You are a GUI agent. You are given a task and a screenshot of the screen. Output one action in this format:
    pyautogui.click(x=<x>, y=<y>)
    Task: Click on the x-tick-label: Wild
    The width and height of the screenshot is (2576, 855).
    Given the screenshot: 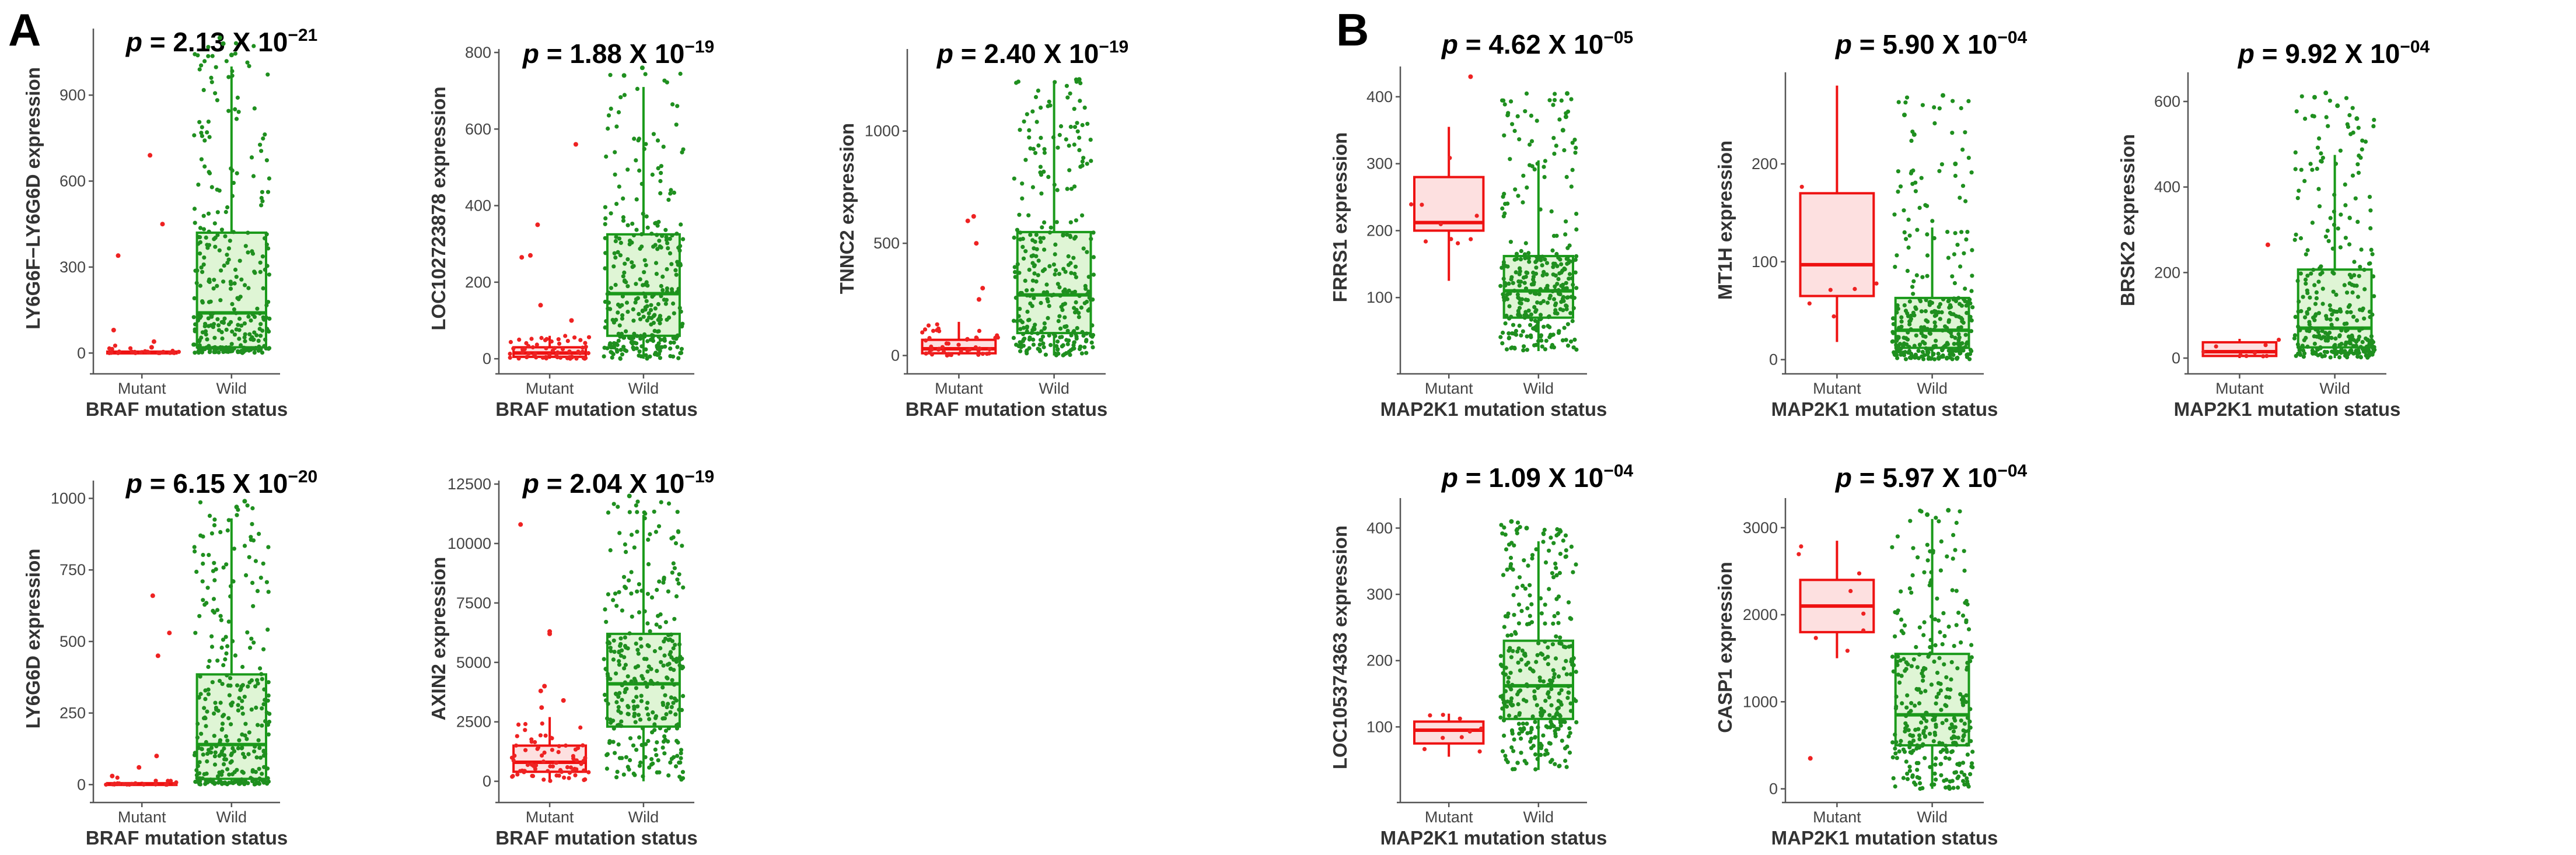 What is the action you would take?
    pyautogui.click(x=1538, y=388)
    